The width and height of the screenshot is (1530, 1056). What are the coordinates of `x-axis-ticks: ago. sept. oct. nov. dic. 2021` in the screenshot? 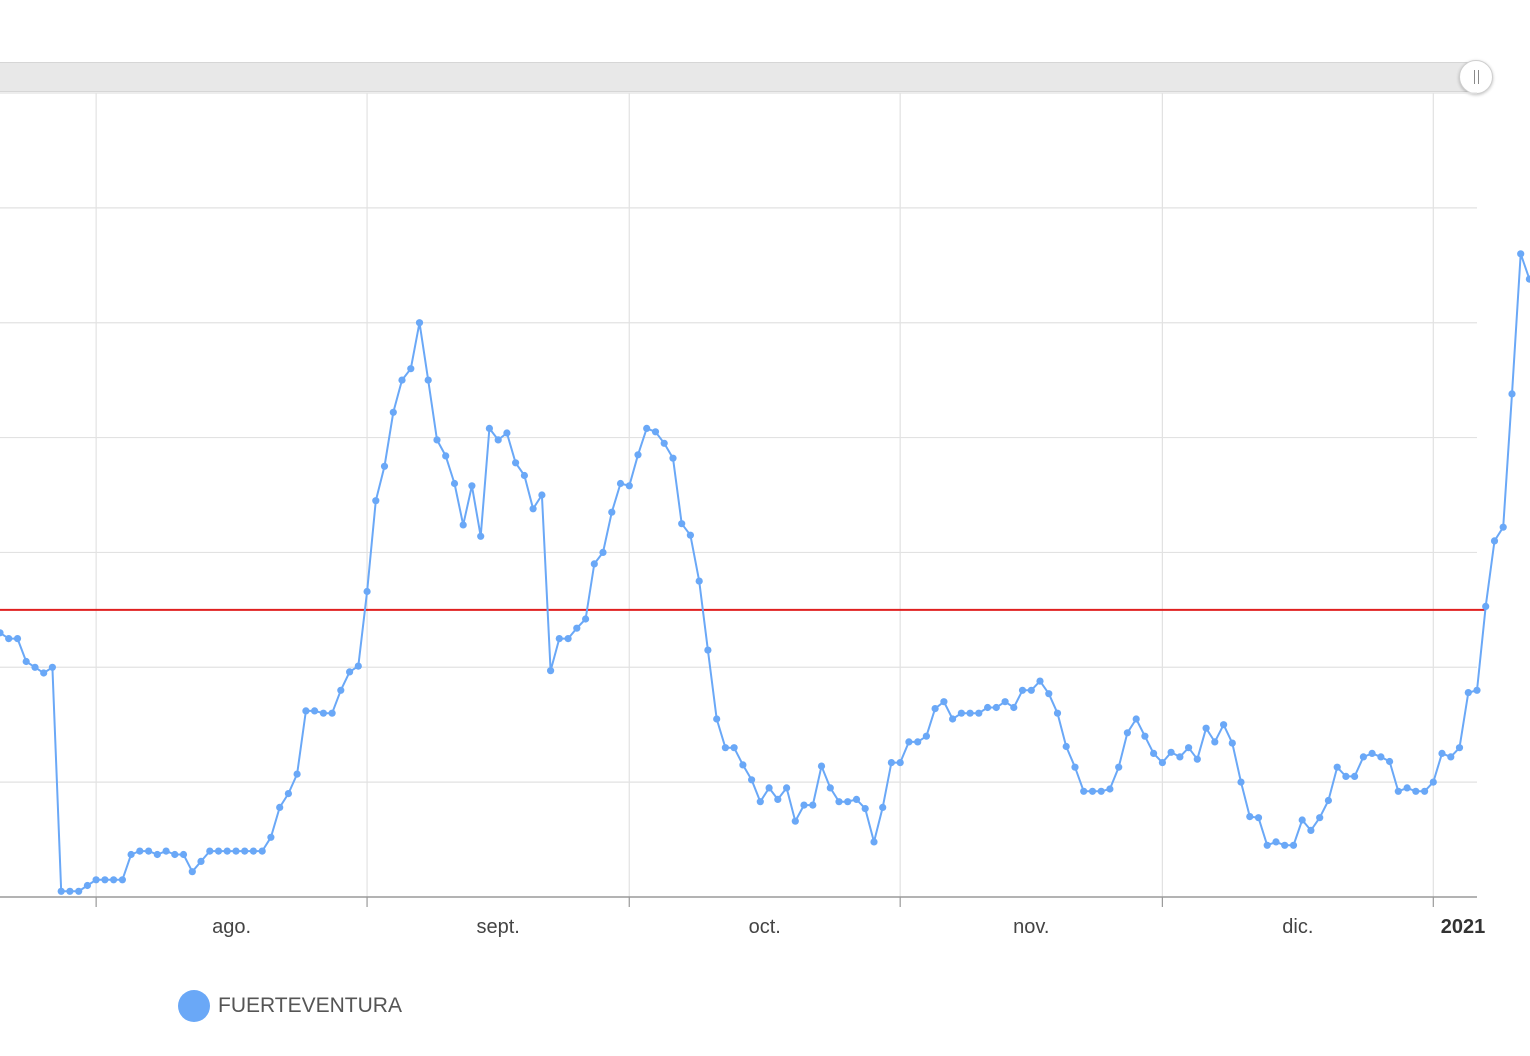 It's located at (790, 917).